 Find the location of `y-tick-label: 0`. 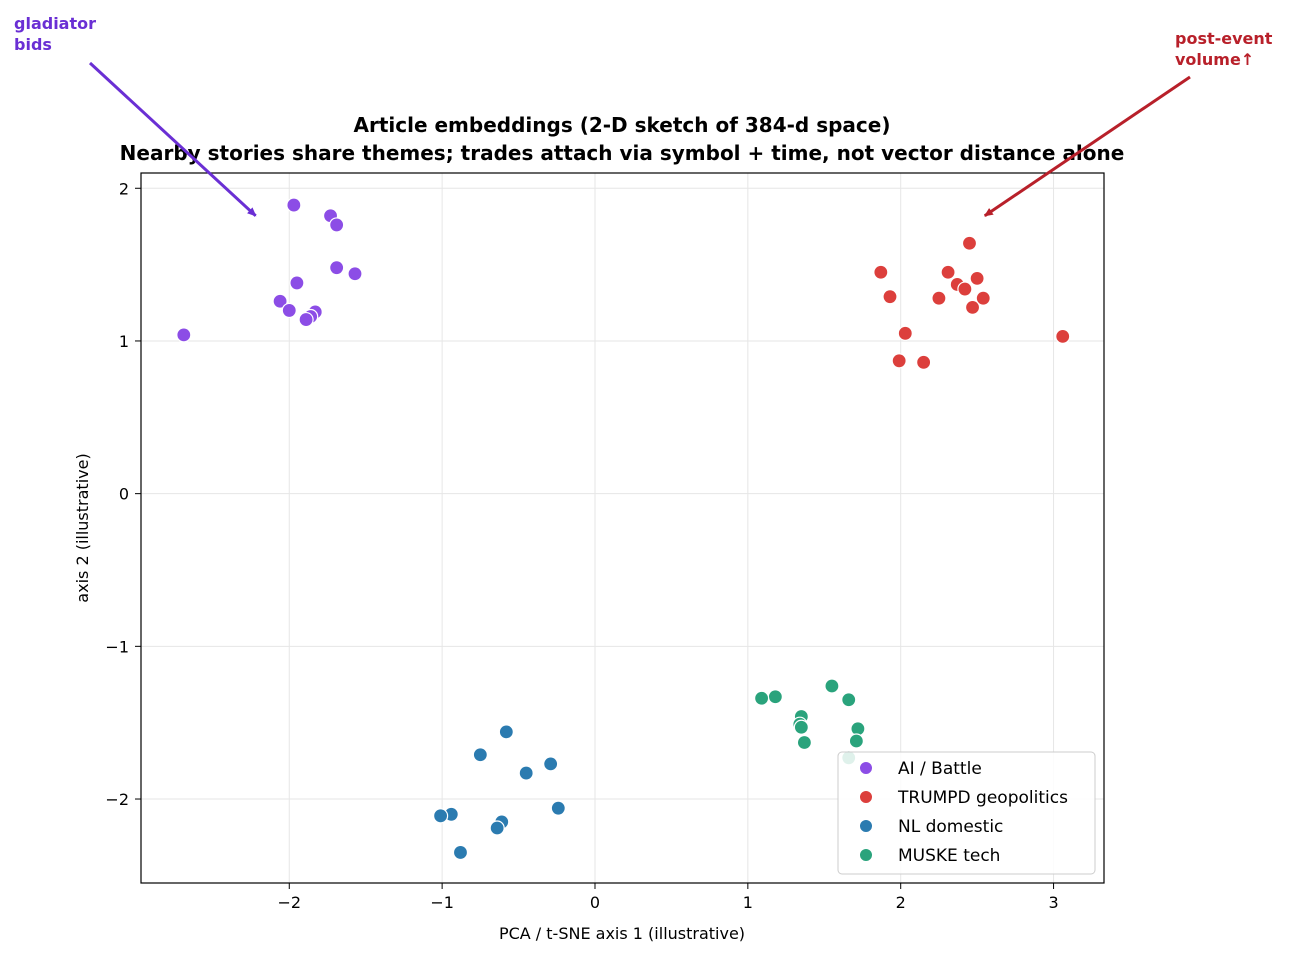

y-tick-label: 0 is located at coordinates (124, 494).